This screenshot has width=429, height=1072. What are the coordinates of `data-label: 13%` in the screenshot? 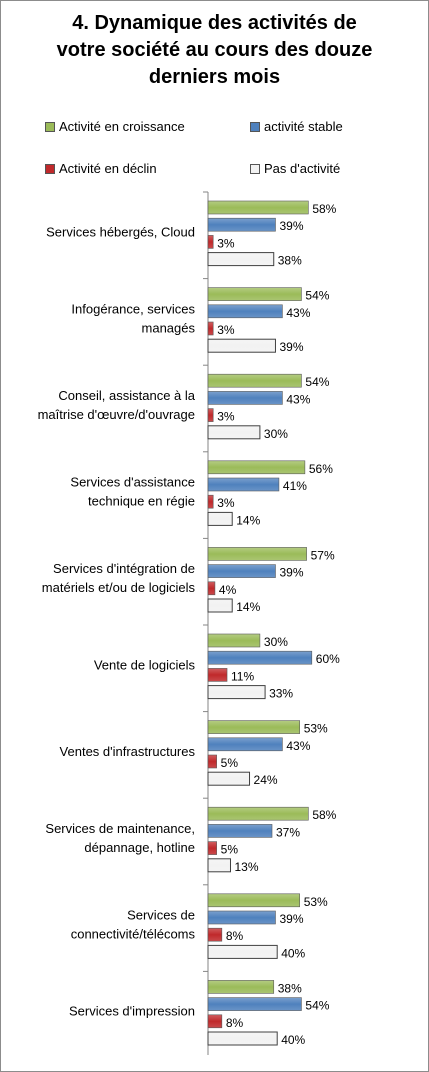 It's located at (246, 867).